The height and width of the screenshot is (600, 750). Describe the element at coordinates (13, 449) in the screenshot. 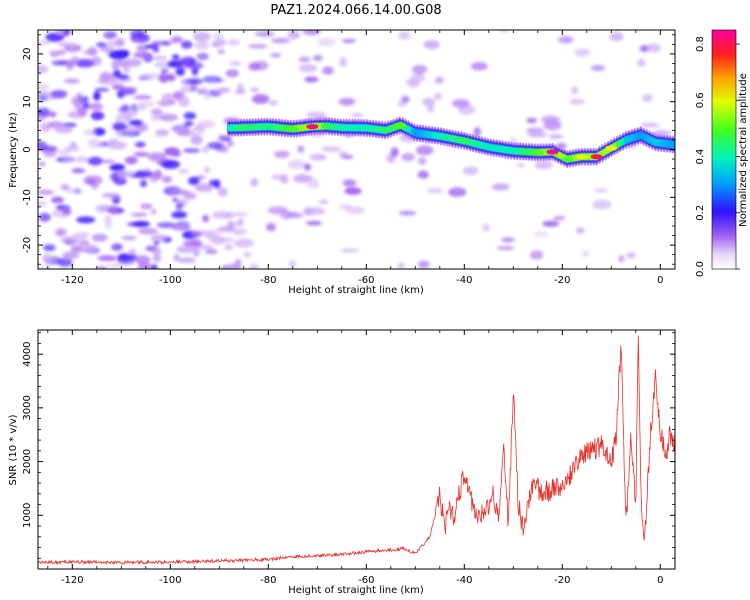

I see `snr-y-label: SNR (10 * v/v)` at that location.